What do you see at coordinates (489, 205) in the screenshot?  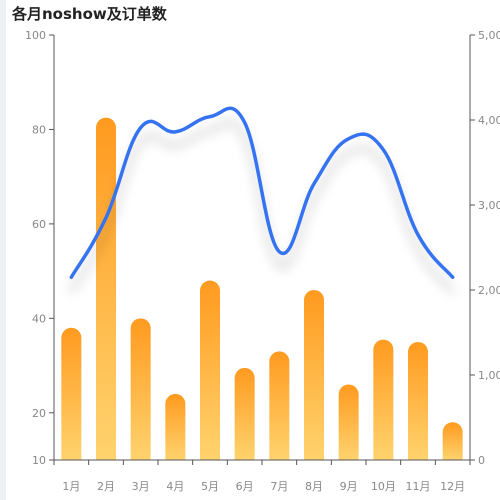 I see `y-right-tick-label: 3,000` at bounding box center [489, 205].